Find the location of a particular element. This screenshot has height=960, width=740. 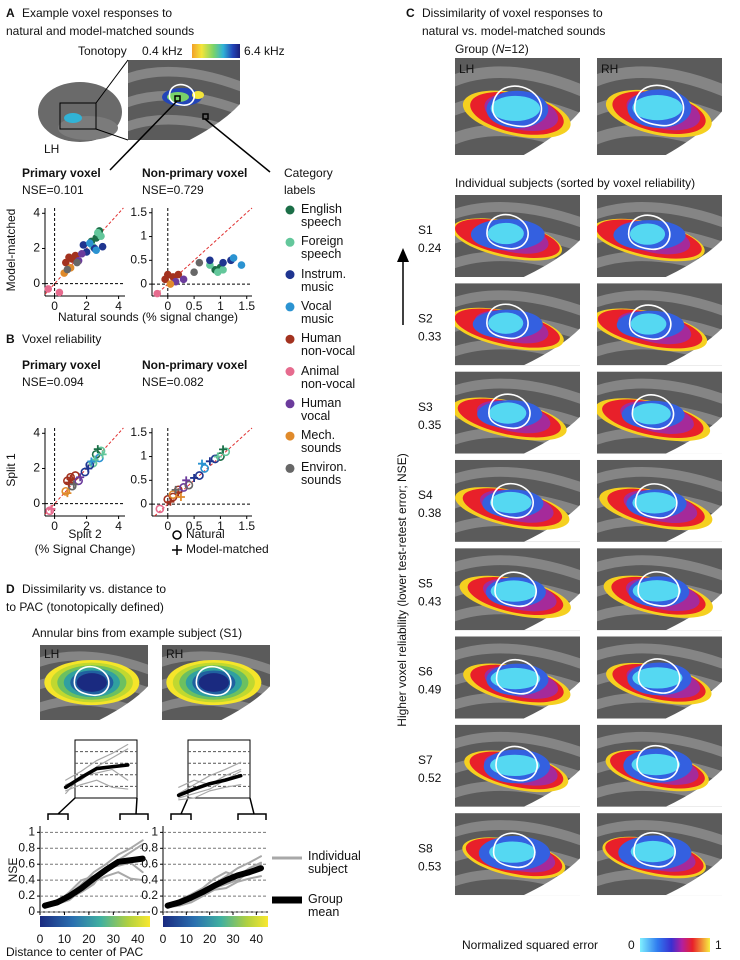

subject-id: S1 is located at coordinates (425, 230).